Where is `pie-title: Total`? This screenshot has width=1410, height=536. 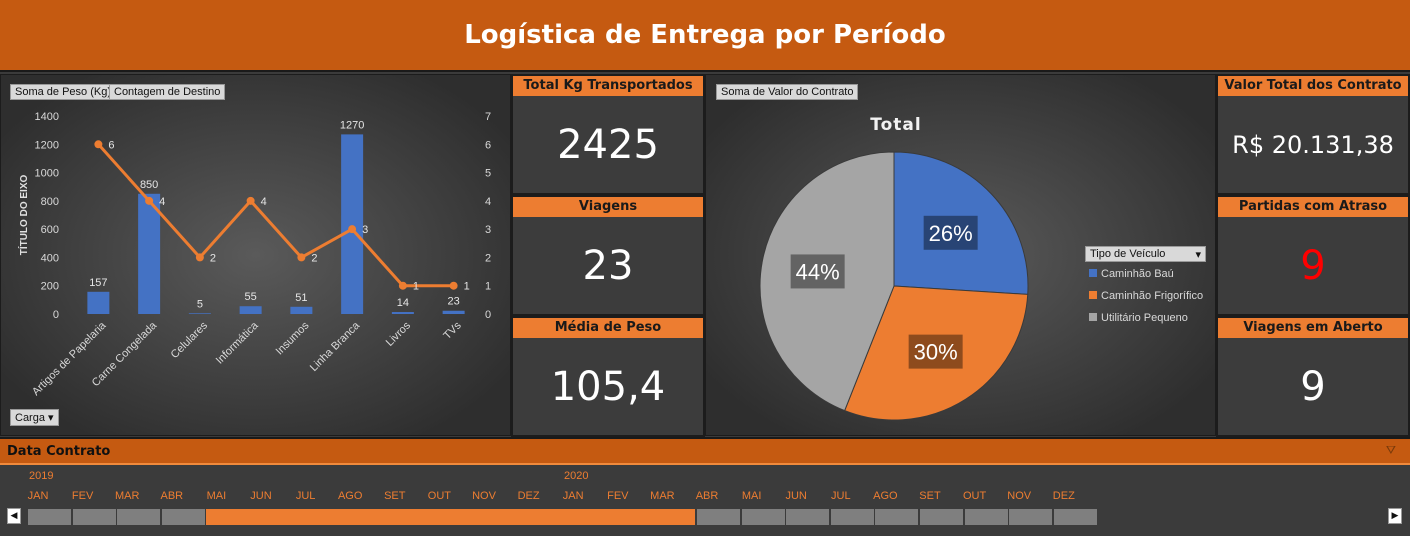
pie-title: Total is located at coordinates (896, 125).